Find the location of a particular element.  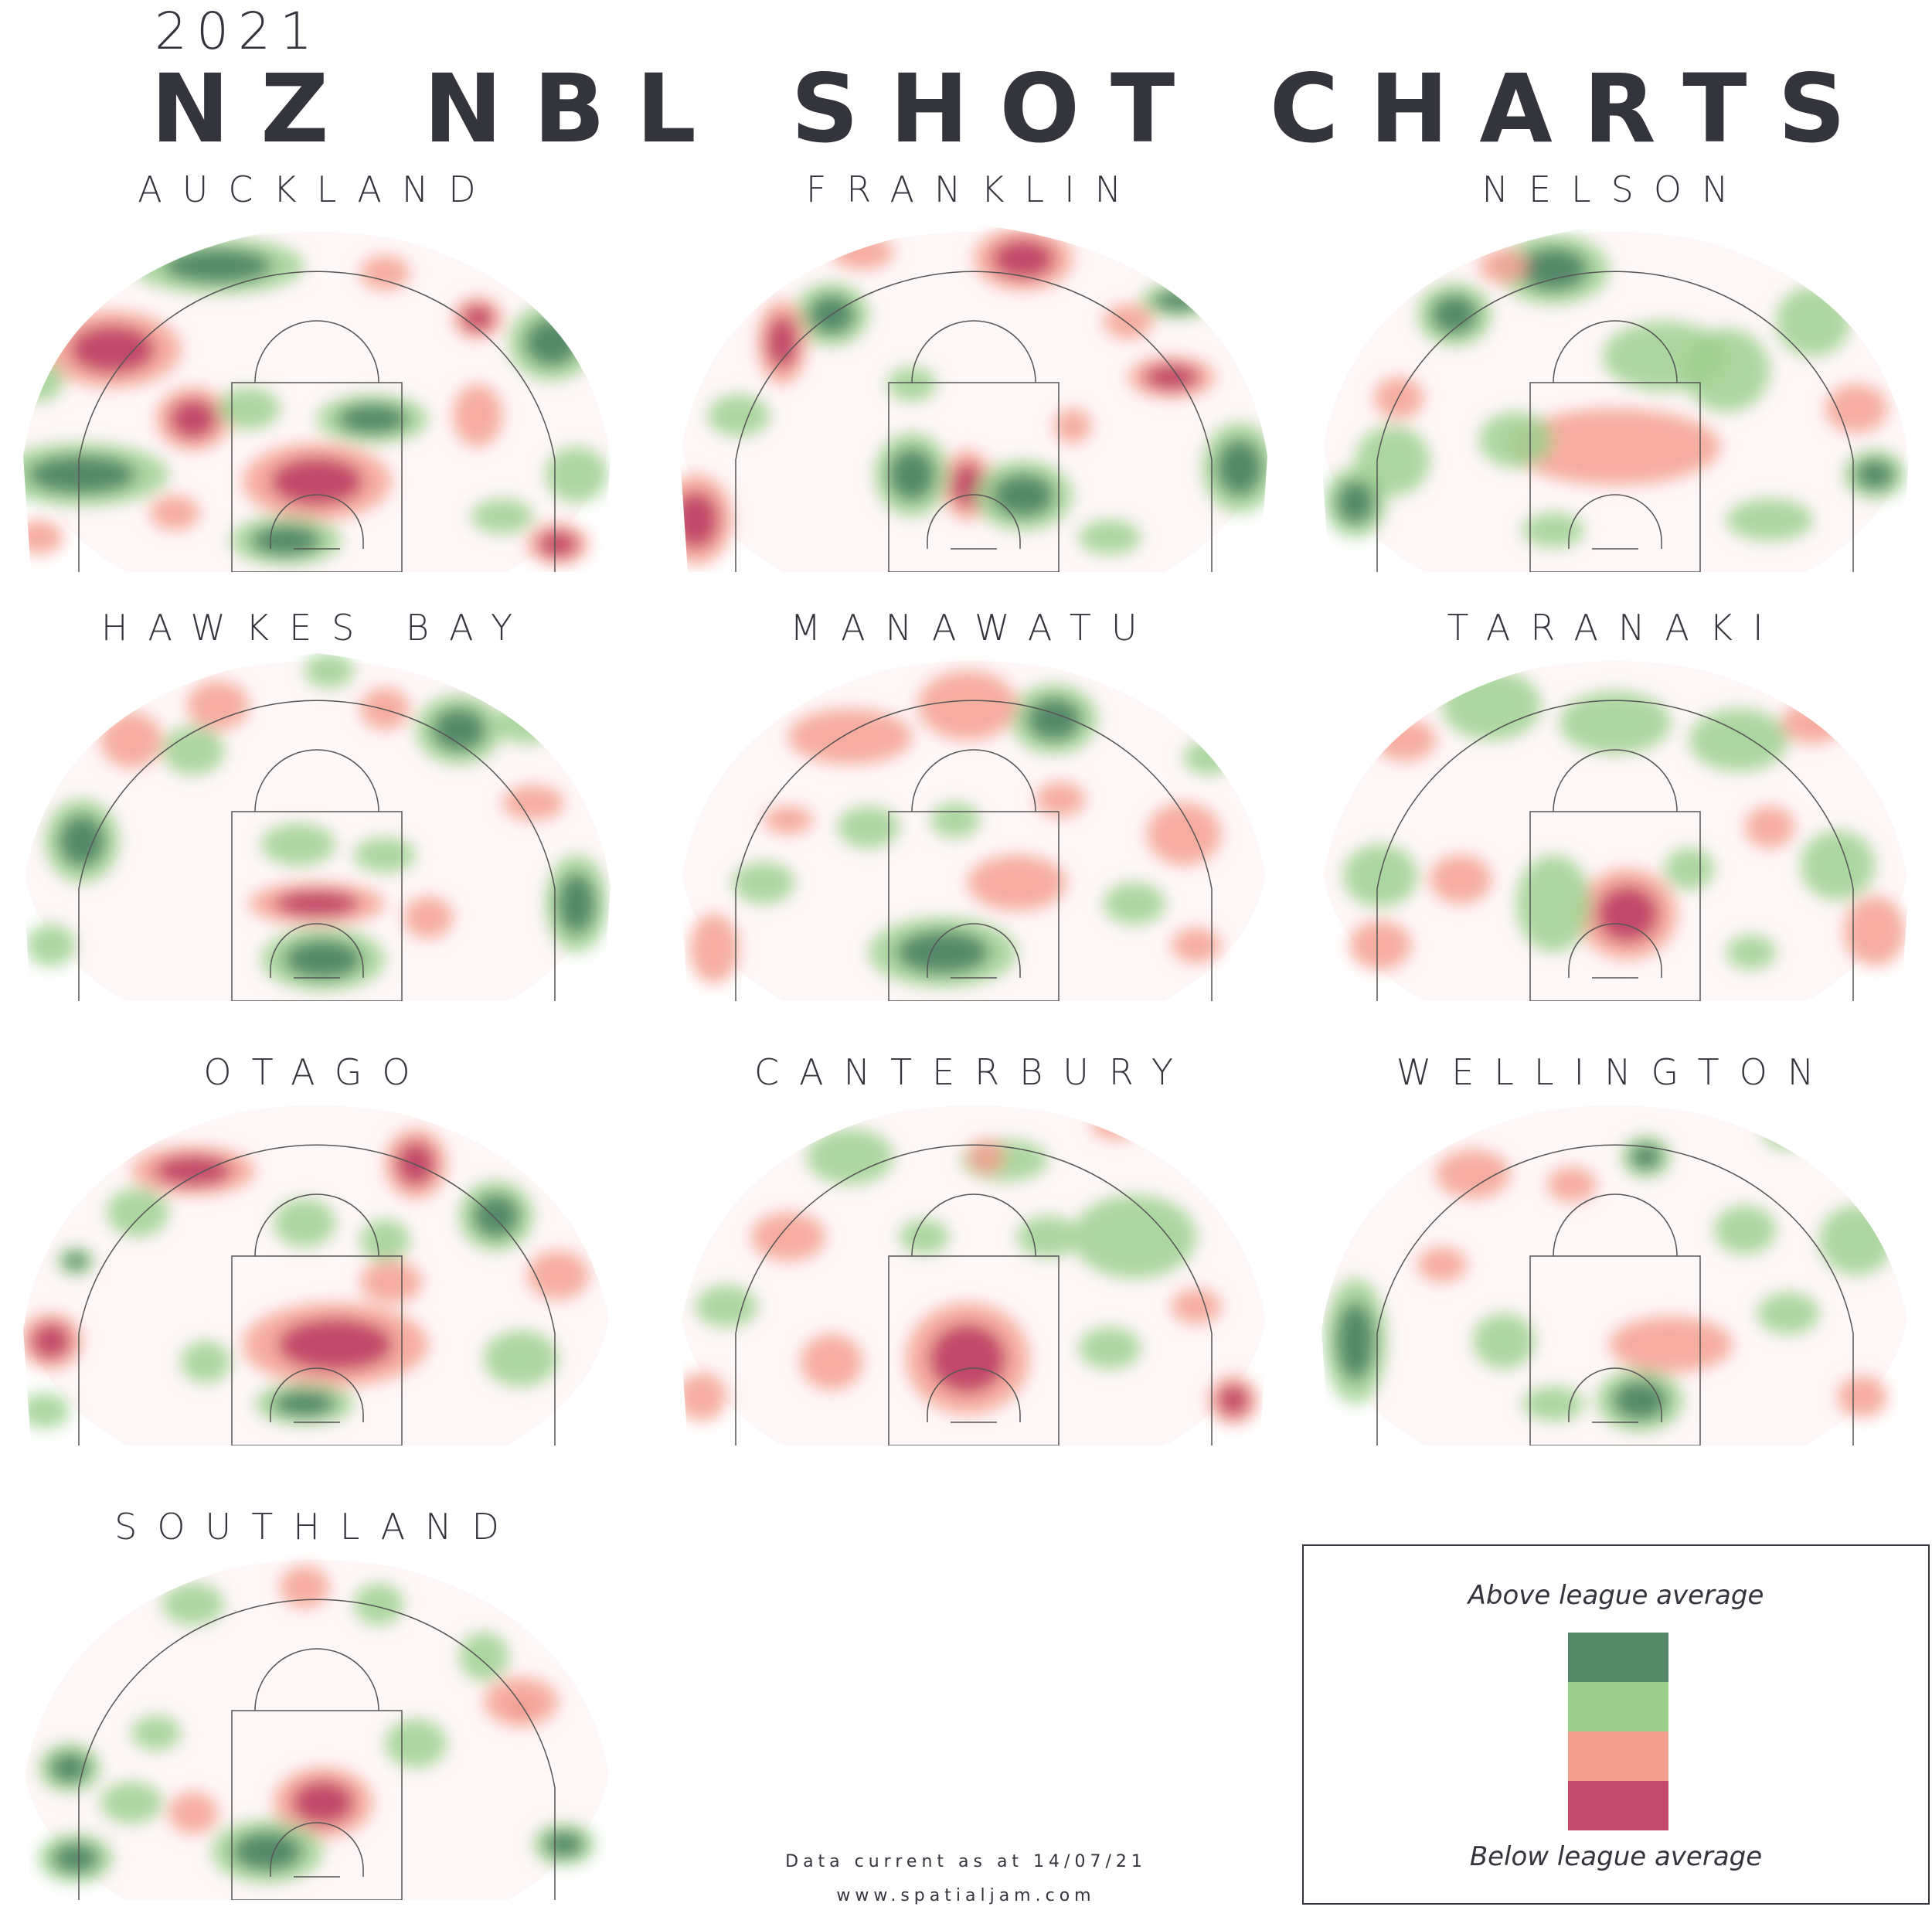

team-panel: HAWKES BAY is located at coordinates (317, 804).